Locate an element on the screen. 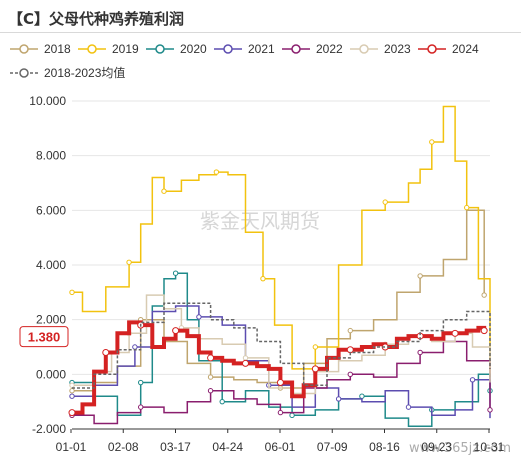 The width and height of the screenshot is (521, 460). legend-label: 2021 is located at coordinates (261, 49).